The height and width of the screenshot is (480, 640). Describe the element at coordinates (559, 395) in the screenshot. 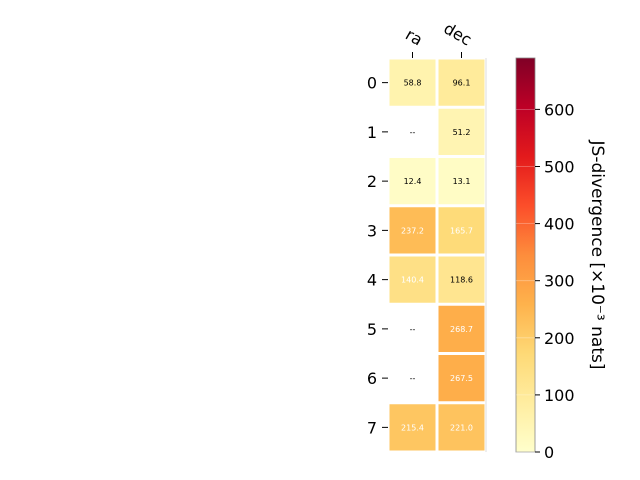

I see `colorbar-tick-label: 100` at that location.